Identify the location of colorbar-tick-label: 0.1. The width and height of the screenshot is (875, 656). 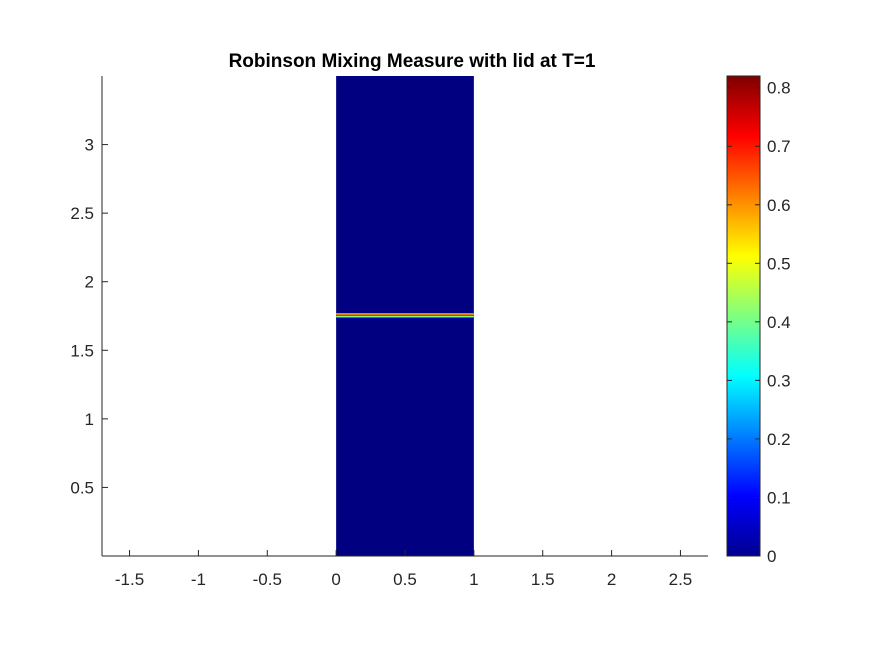
(779, 497).